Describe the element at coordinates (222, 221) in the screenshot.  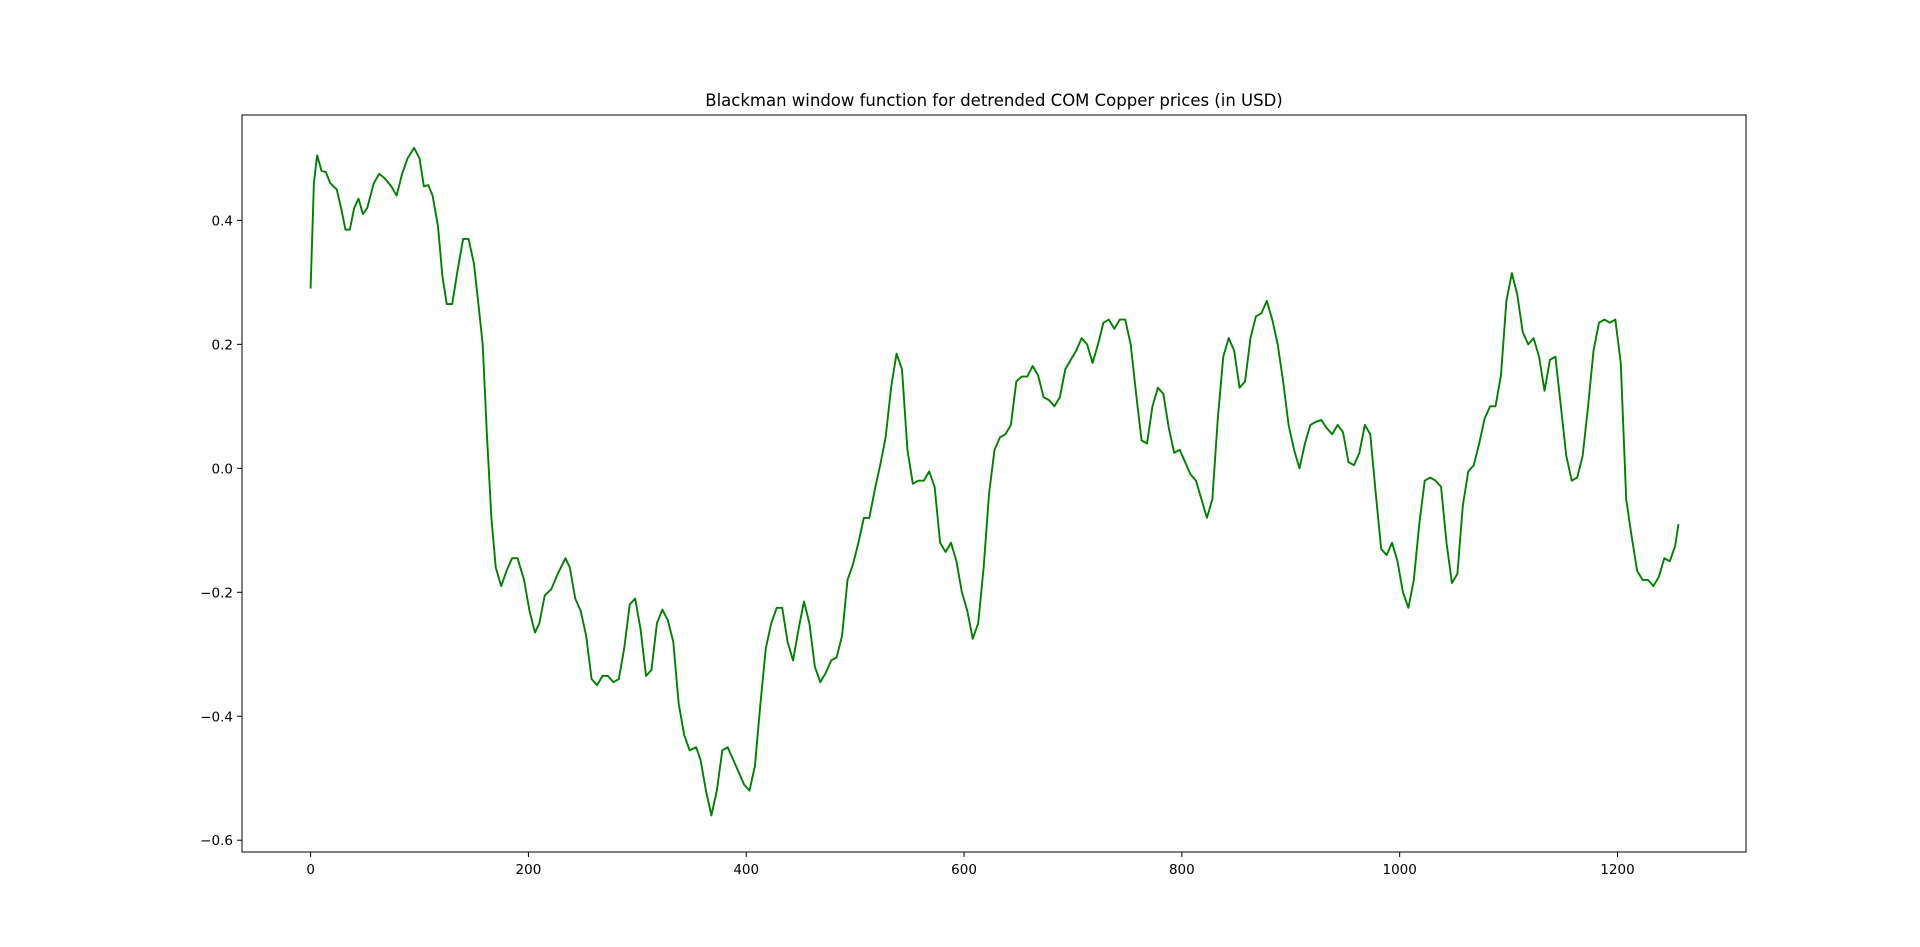
I see `y-tick-label: 0.4` at that location.